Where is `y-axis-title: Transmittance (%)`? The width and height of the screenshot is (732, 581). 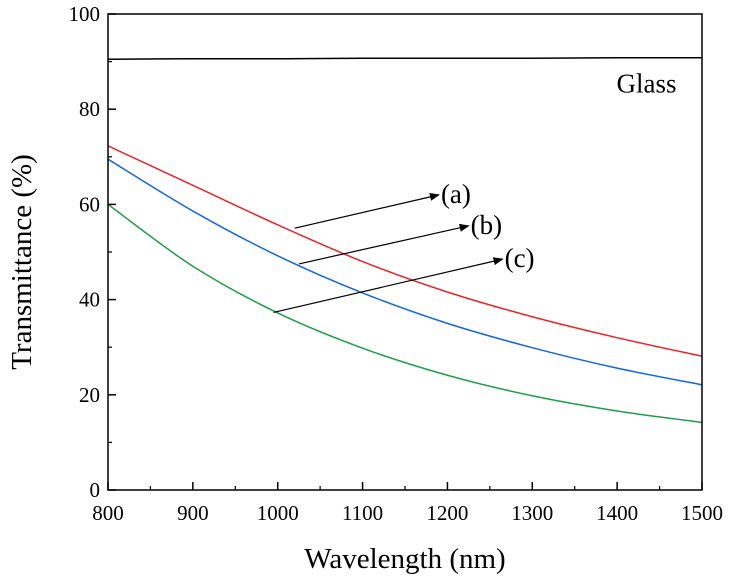 y-axis-title: Transmittance (%) is located at coordinates (22, 262).